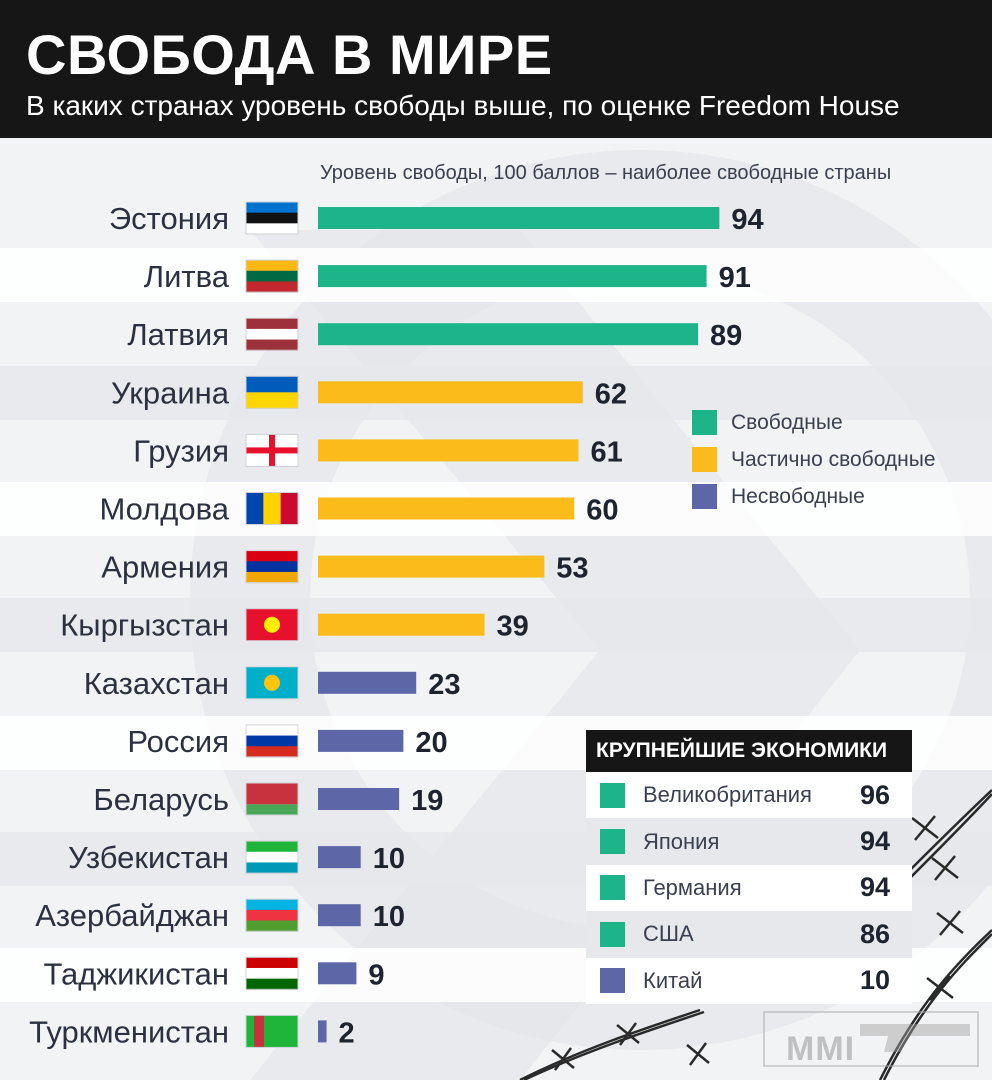 The width and height of the screenshot is (992, 1080). Describe the element at coordinates (681, 841) in the screenshot. I see `economy-name: Япония` at that location.